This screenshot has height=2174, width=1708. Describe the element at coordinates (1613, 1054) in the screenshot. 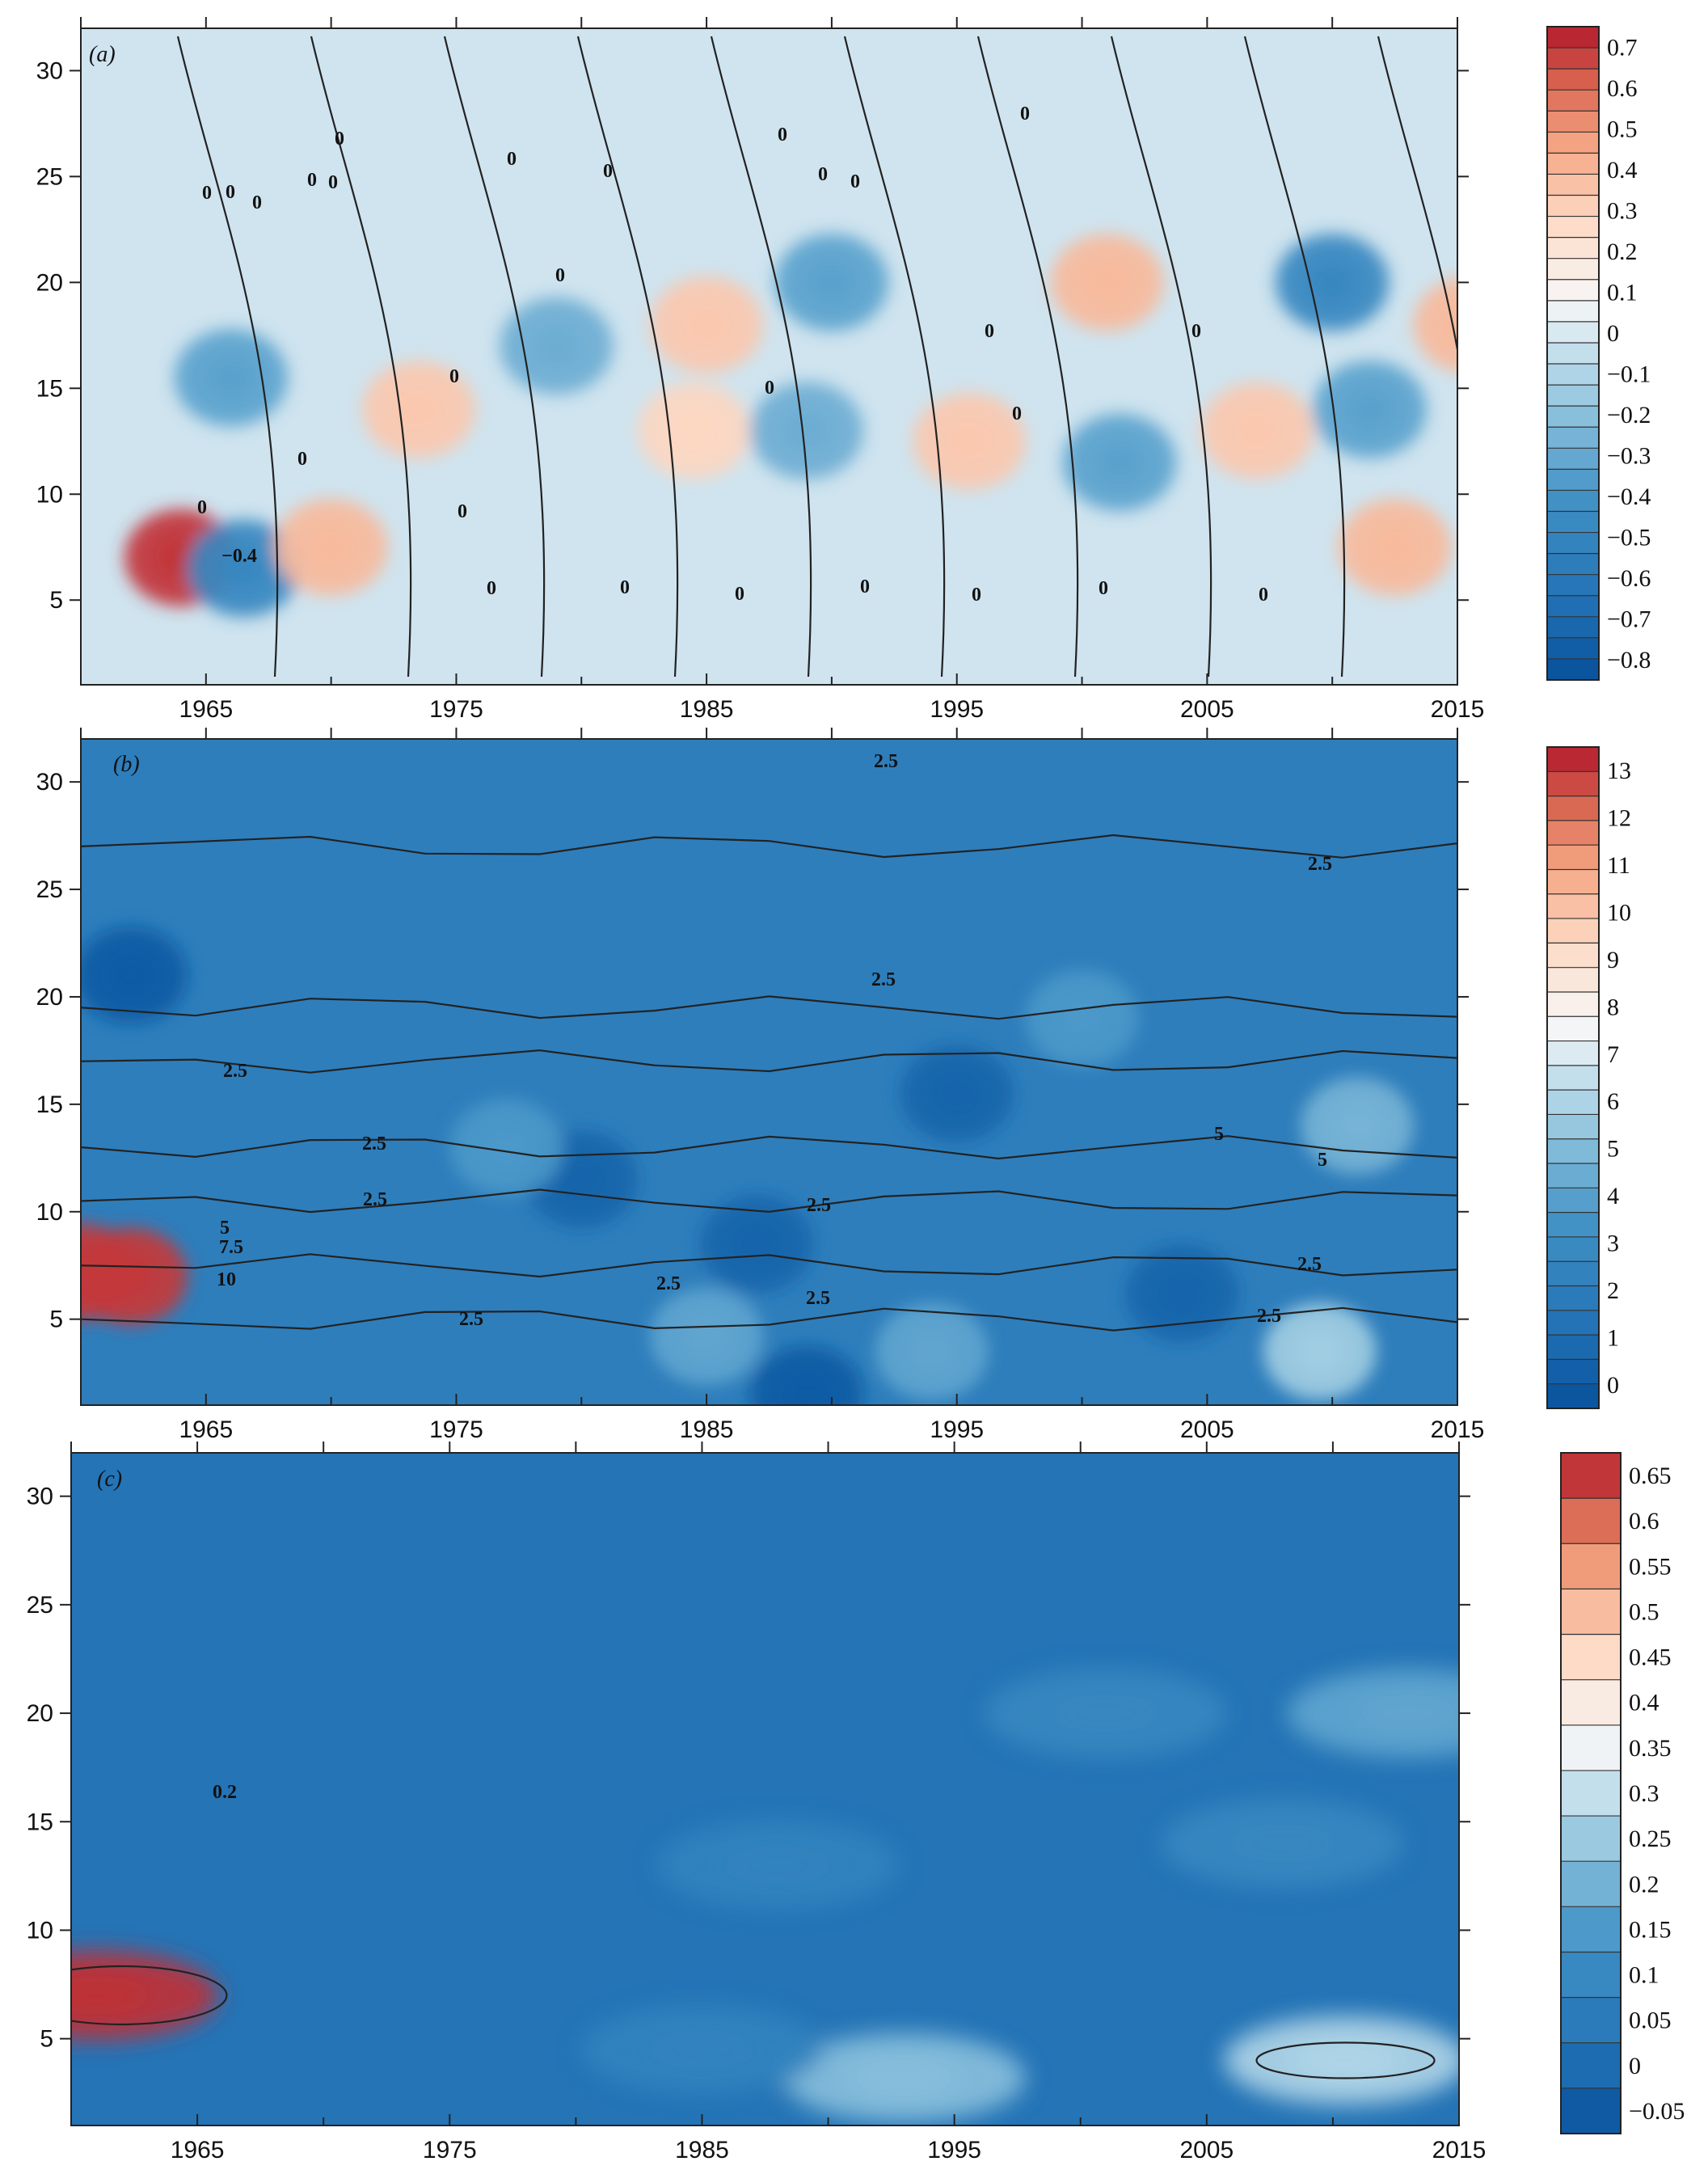

I see `colorbar-label: 7` at that location.